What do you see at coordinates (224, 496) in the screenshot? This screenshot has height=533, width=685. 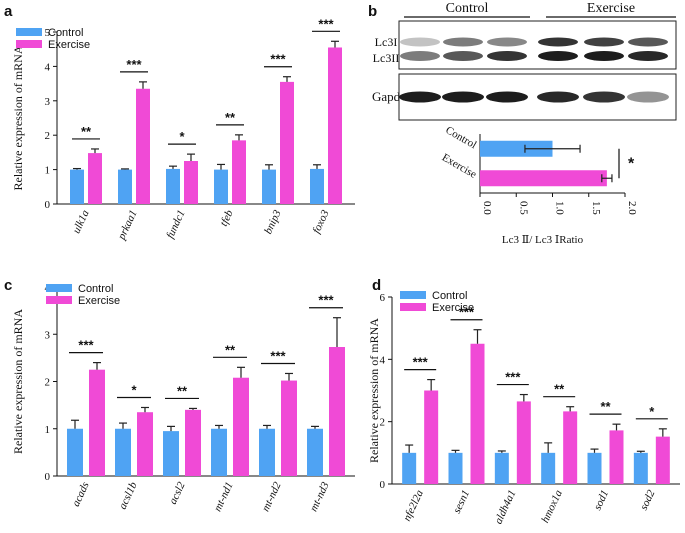 I see `x-tick-label: mt-nd1` at bounding box center [224, 496].